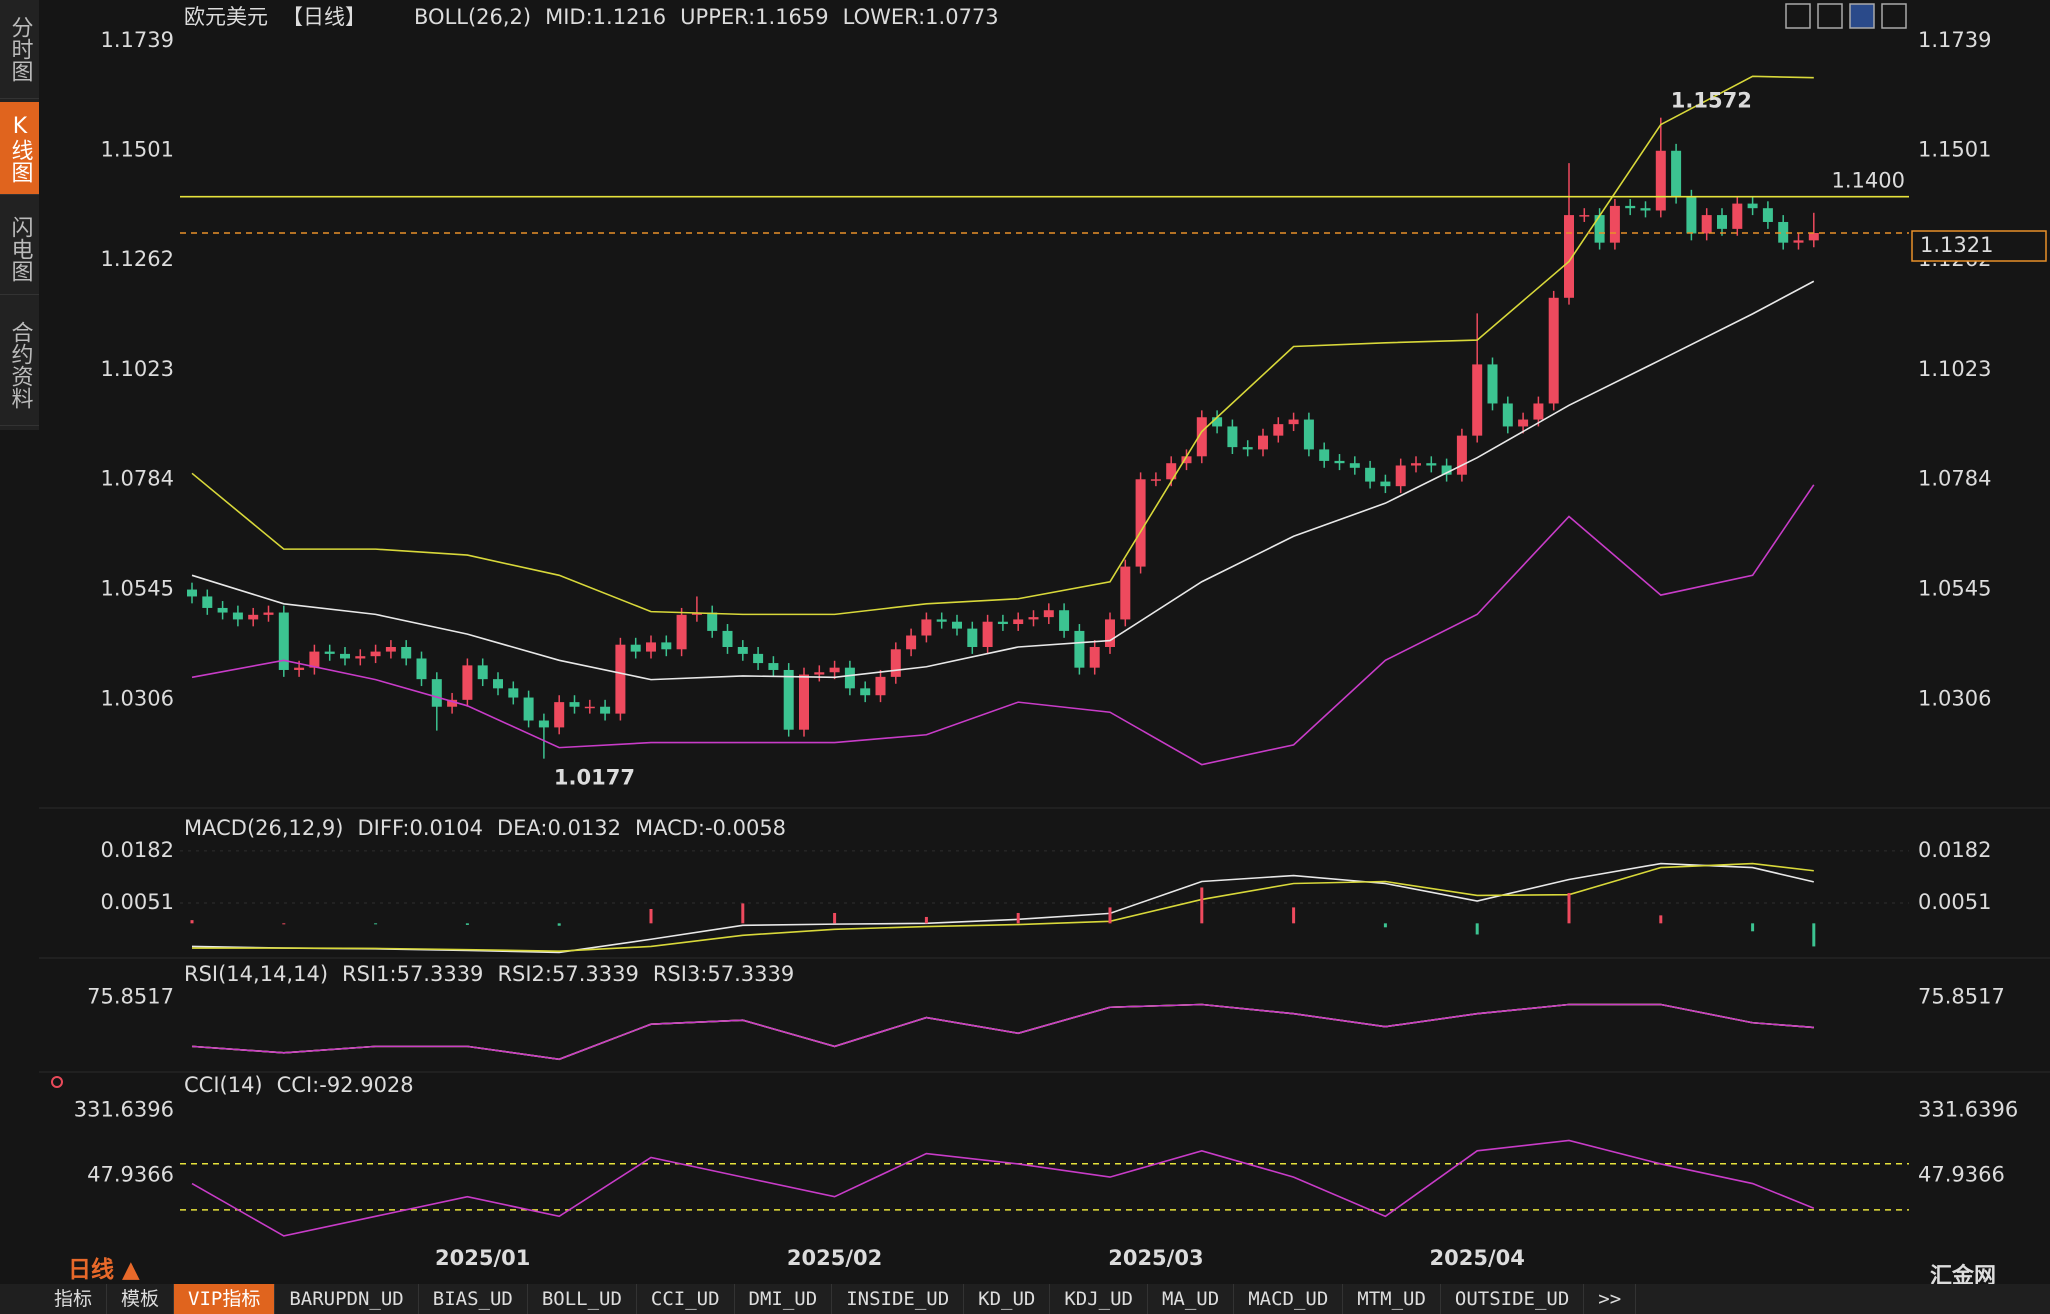  I want to click on y-tick-label: 1.0306, so click(1954, 698).